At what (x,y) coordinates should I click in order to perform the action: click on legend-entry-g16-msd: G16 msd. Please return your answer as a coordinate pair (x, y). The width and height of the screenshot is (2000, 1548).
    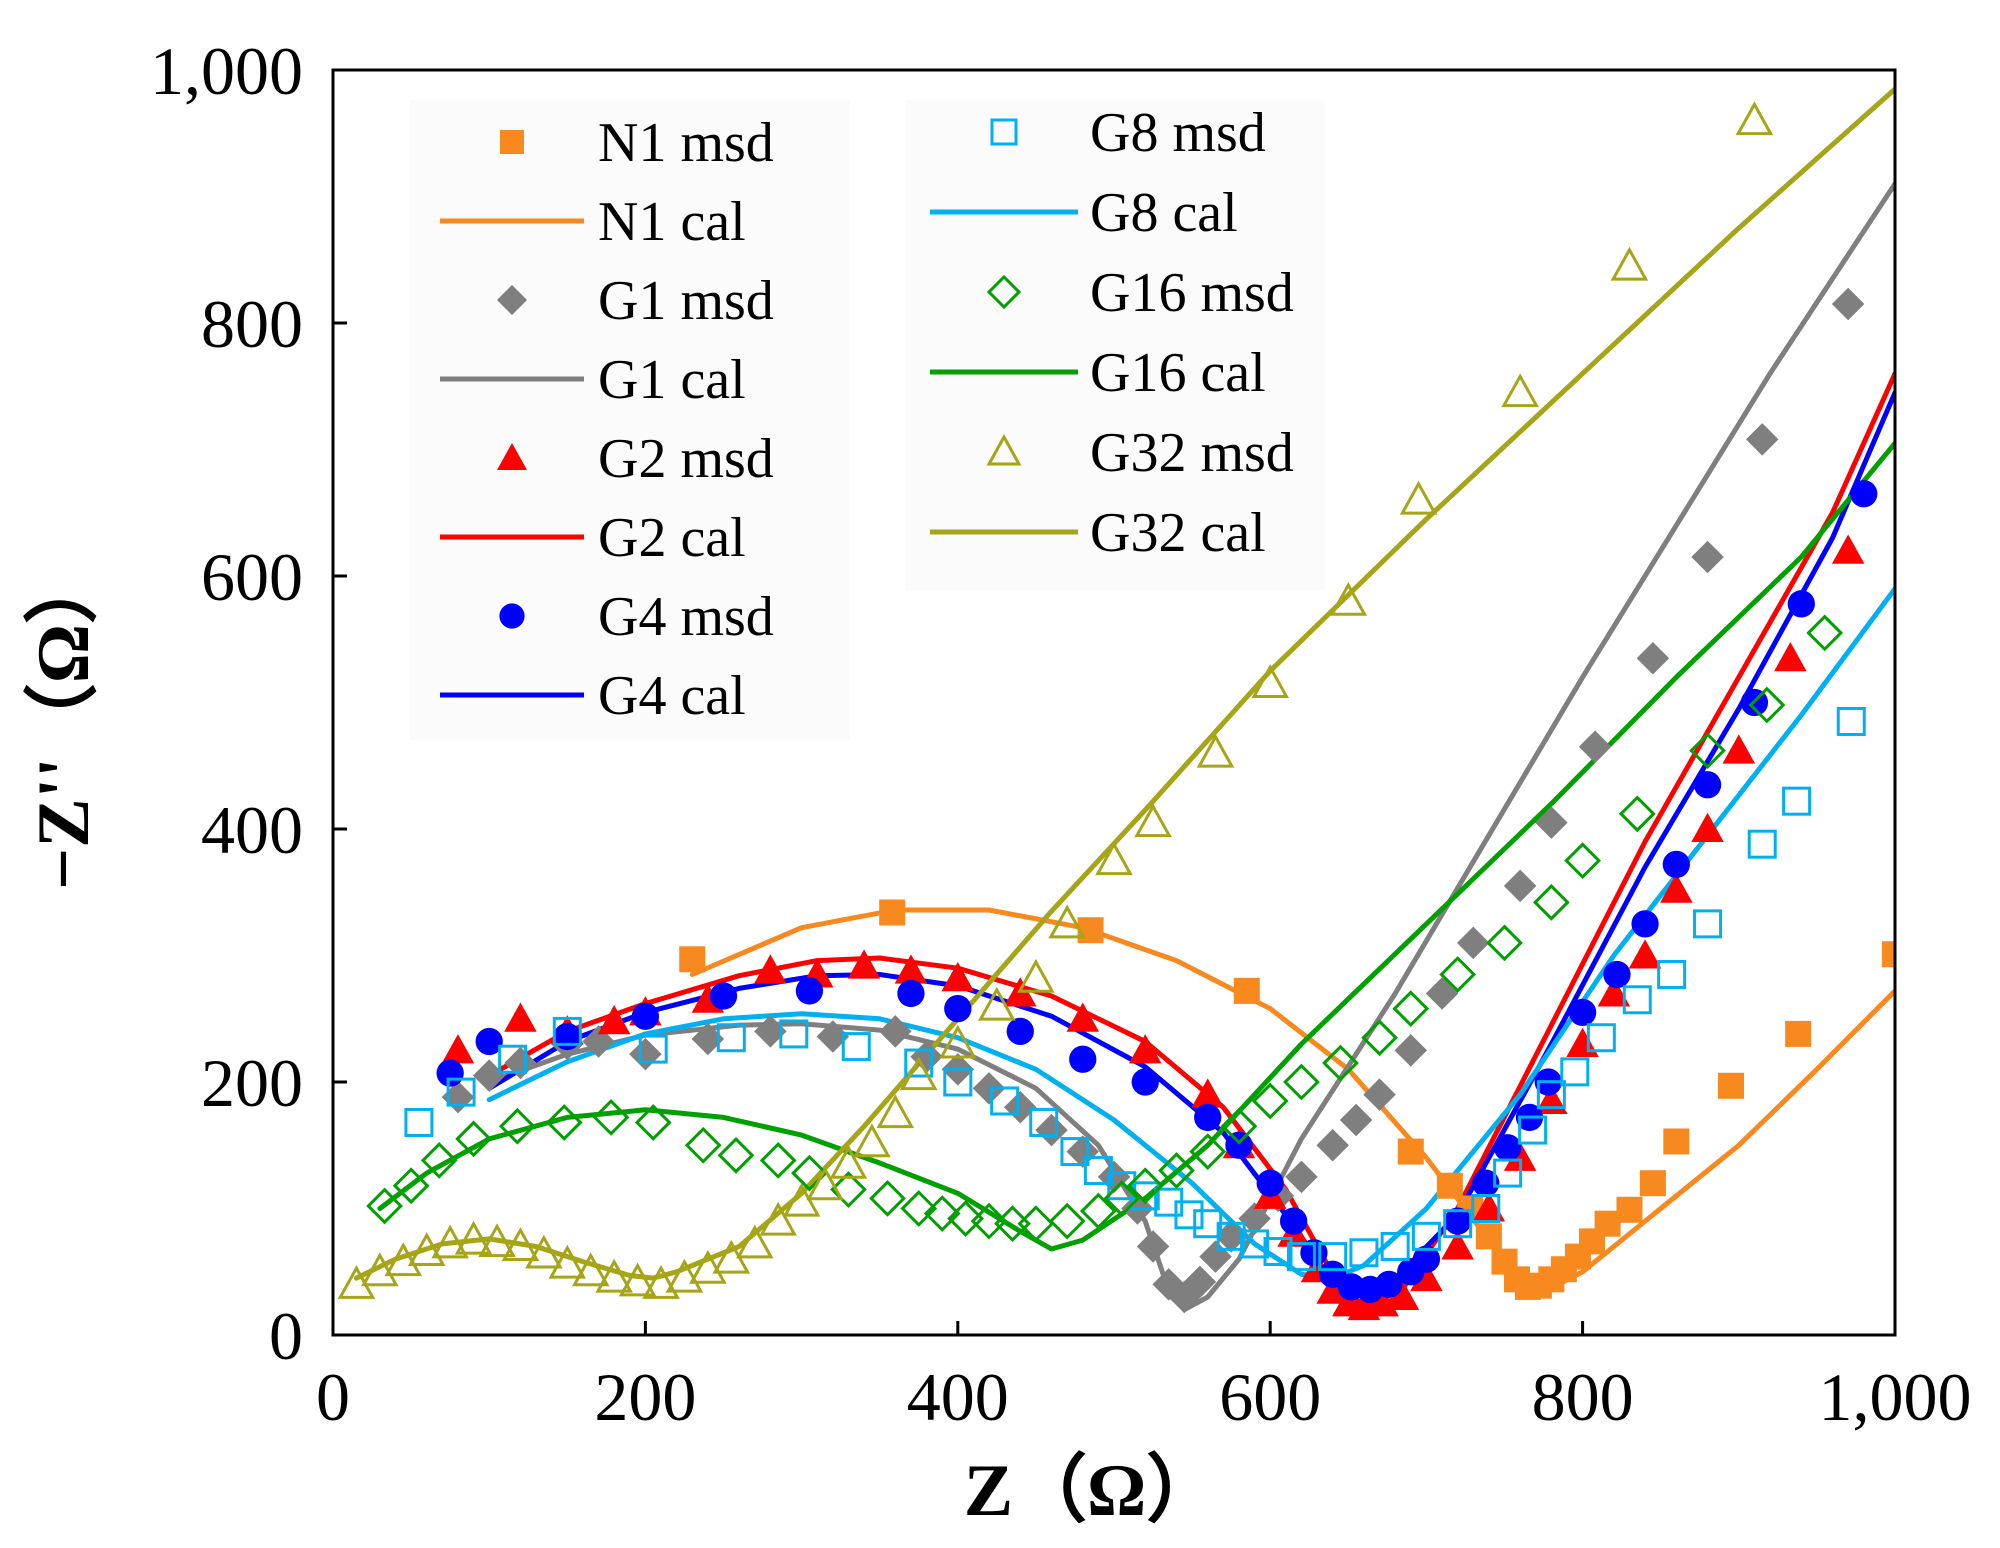
    Looking at the image, I should click on (1140, 293).